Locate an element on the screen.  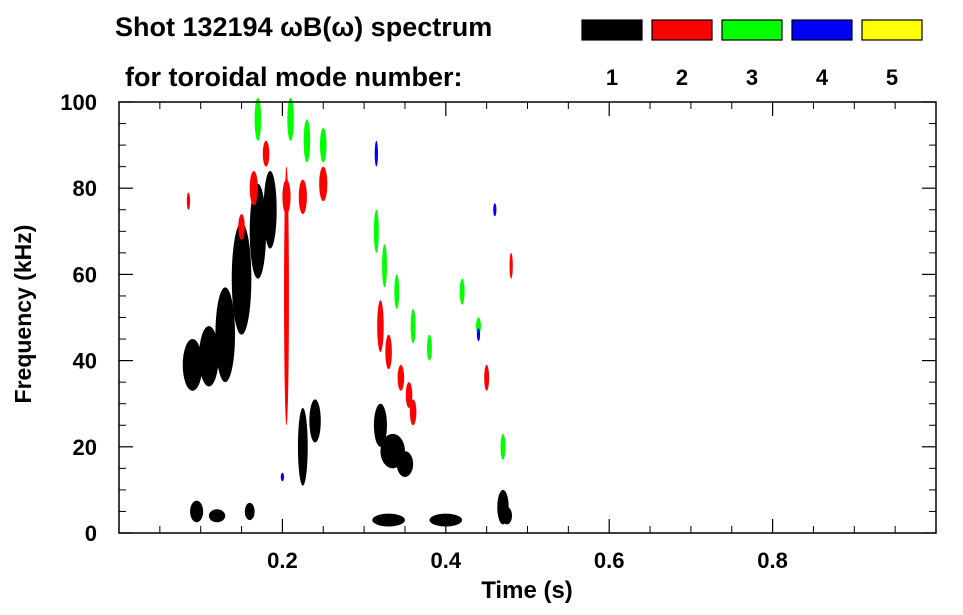
legend-label-2: 2 is located at coordinates (682, 77).